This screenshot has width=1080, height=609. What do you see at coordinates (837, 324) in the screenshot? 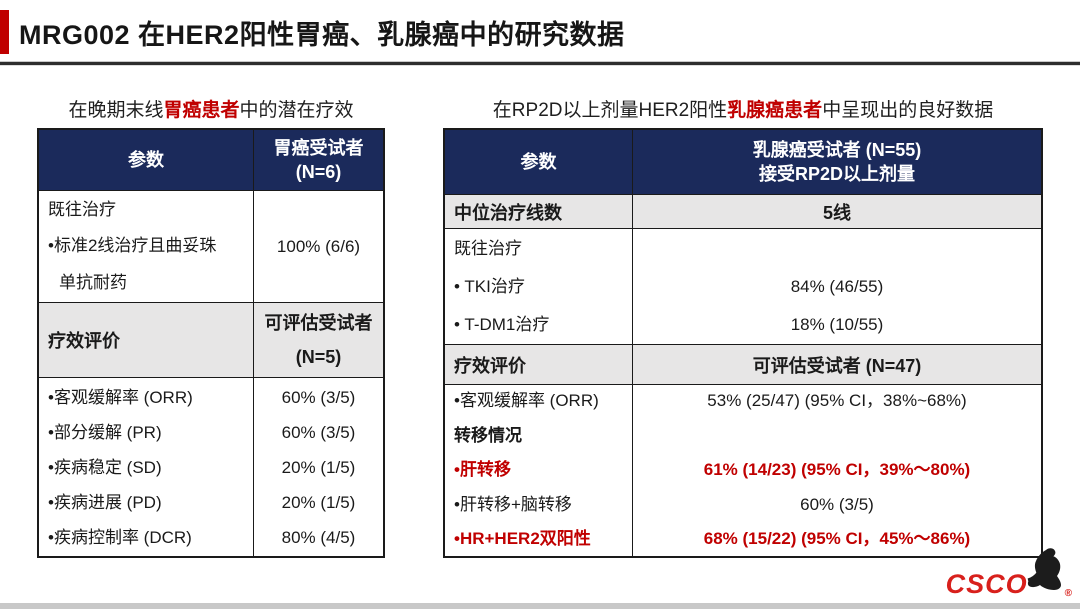
I see `prior-tdm1-value: 18% (10/55)` at bounding box center [837, 324].